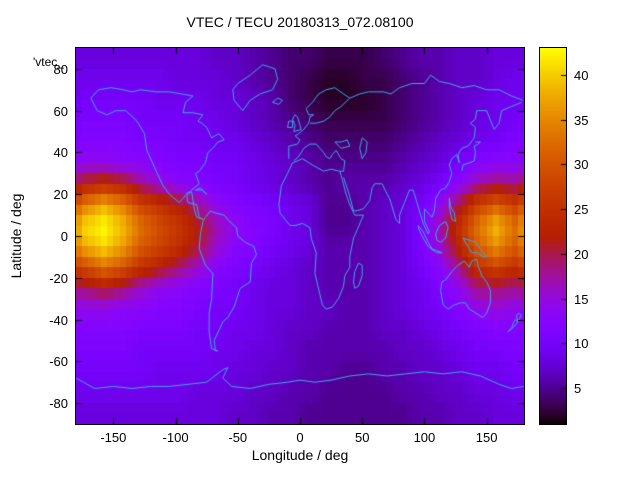 This screenshot has height=480, width=640. Describe the element at coordinates (58, 278) in the screenshot. I see `y-tick-label: -20` at that location.